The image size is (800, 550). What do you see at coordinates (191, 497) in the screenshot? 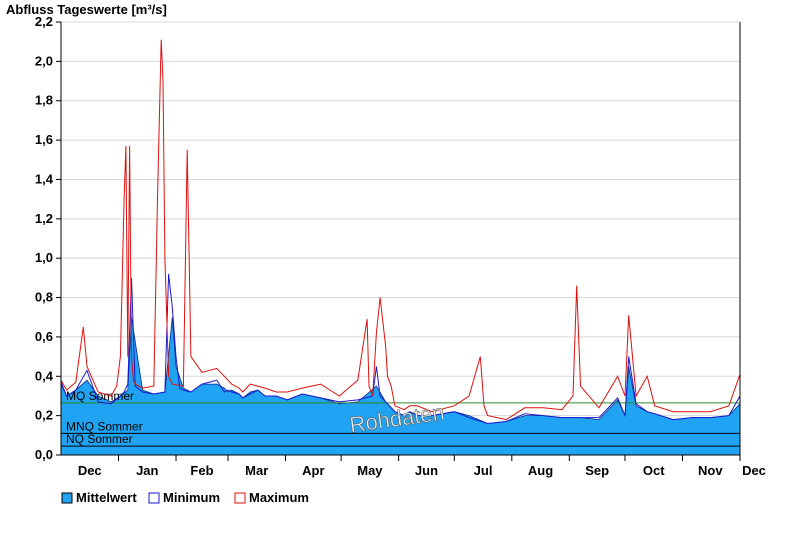
I see `legend-label: Minimum` at bounding box center [191, 497].